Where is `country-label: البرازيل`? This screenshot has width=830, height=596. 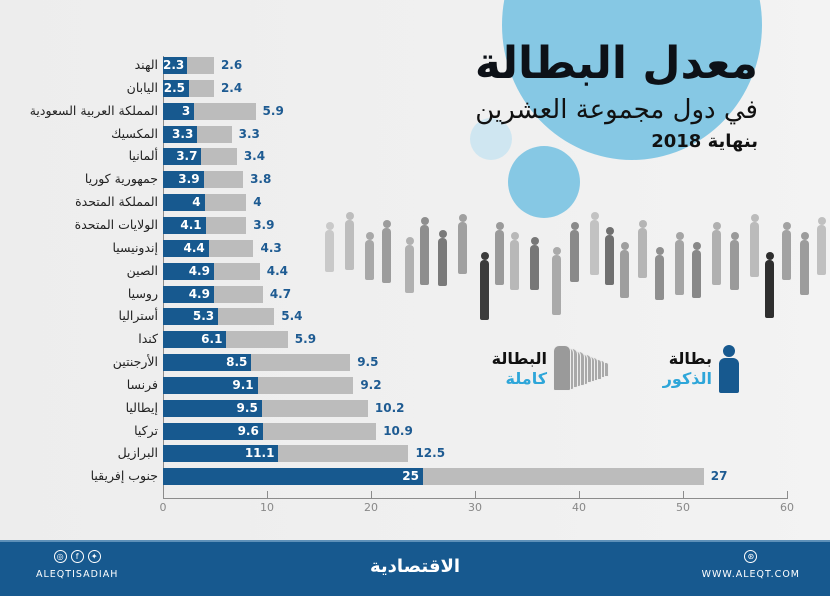
country-label: البرازيل is located at coordinates (137, 453).